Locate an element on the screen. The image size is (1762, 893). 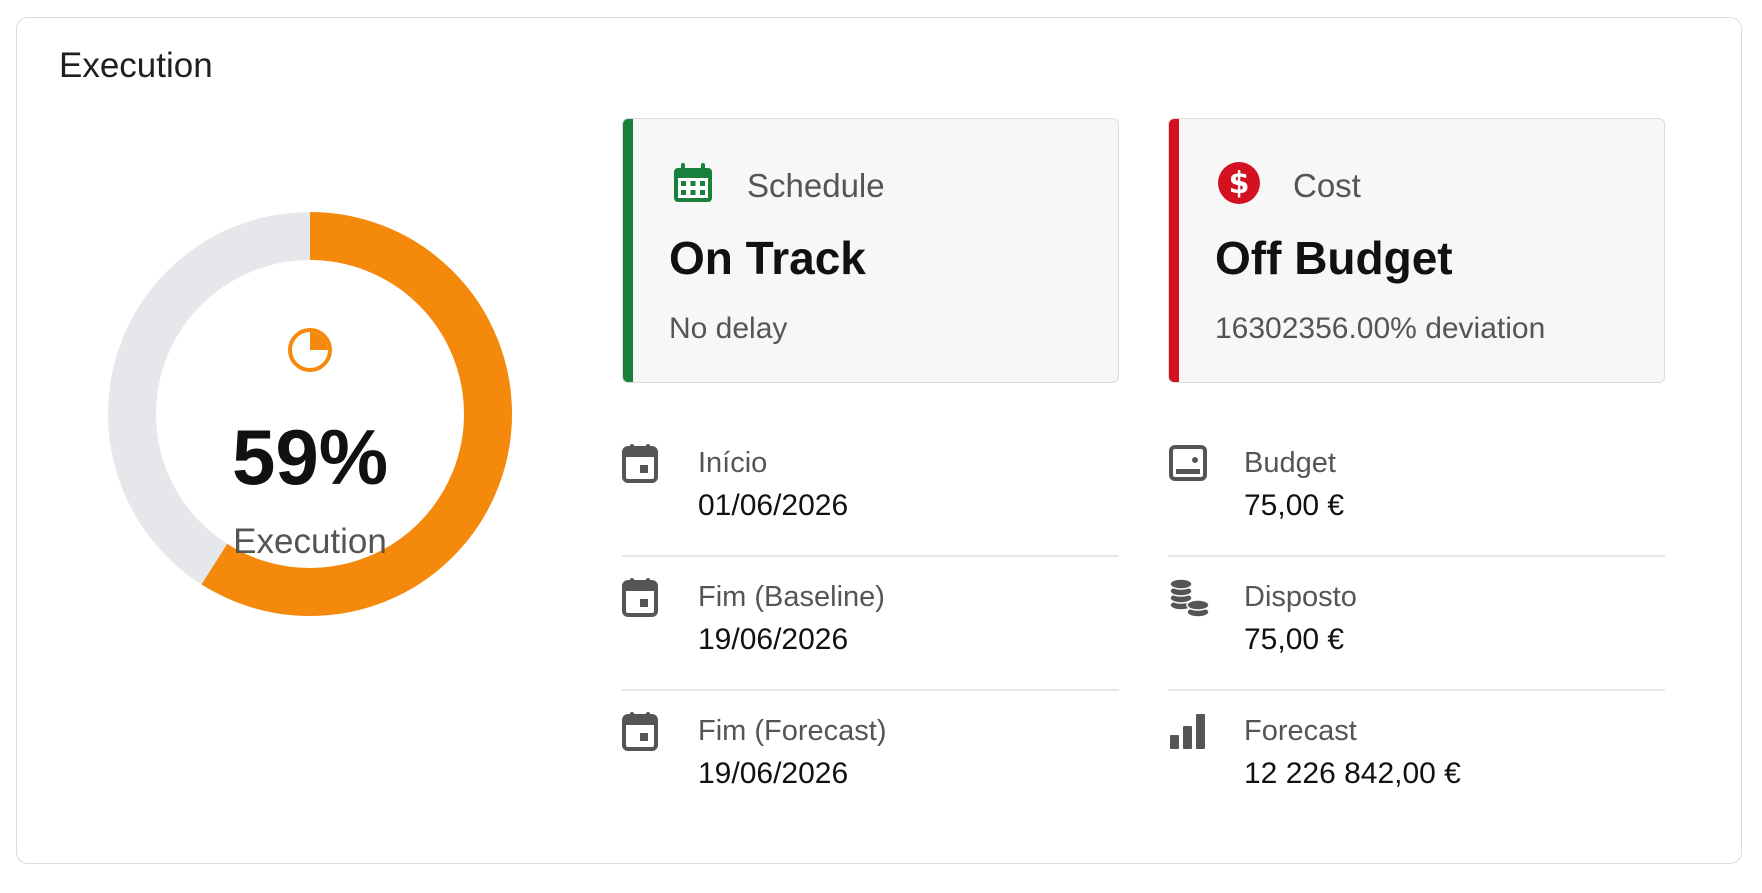
bar-chart-icon is located at coordinates (1188, 733).